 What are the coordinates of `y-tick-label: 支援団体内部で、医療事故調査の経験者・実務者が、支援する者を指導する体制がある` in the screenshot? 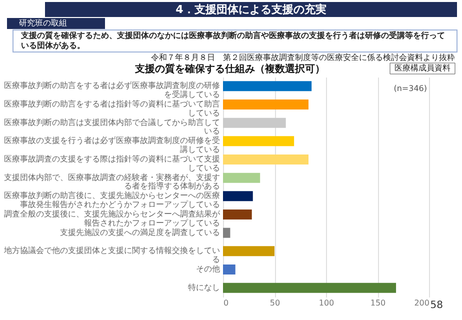 It's located at (112, 181).